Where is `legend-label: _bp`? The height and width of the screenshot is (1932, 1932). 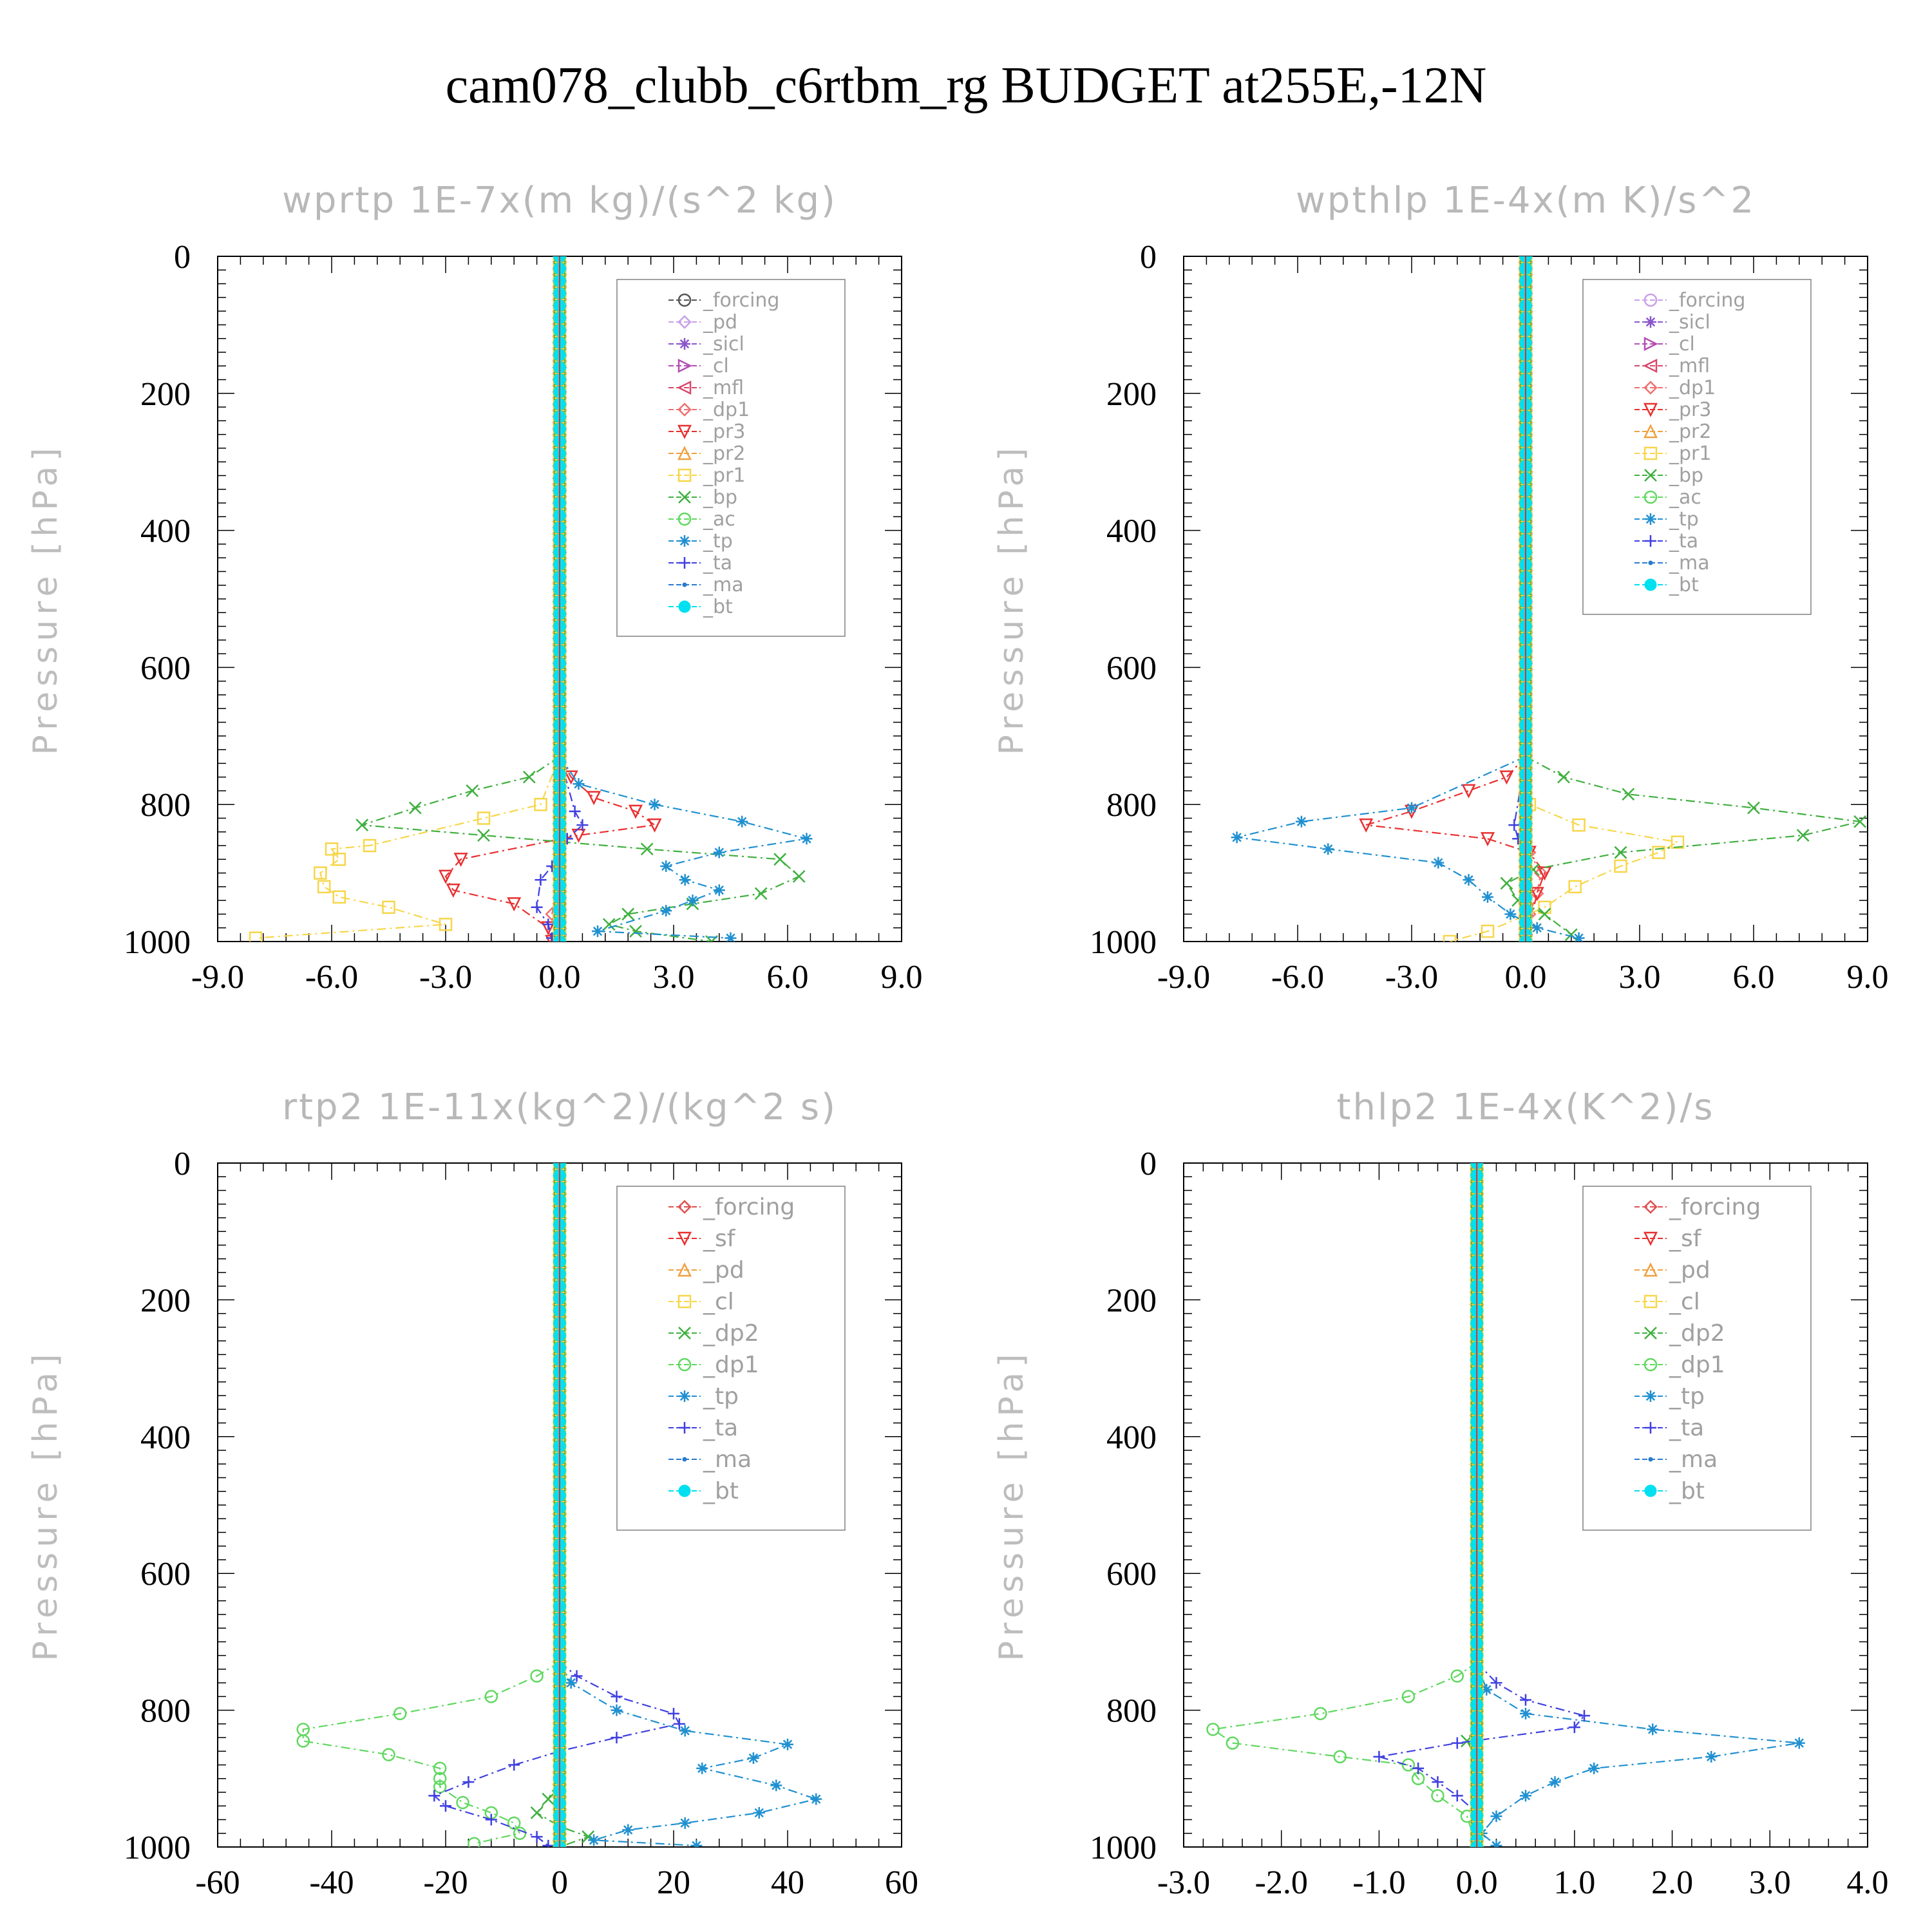 legend-label: _bp is located at coordinates (720, 497).